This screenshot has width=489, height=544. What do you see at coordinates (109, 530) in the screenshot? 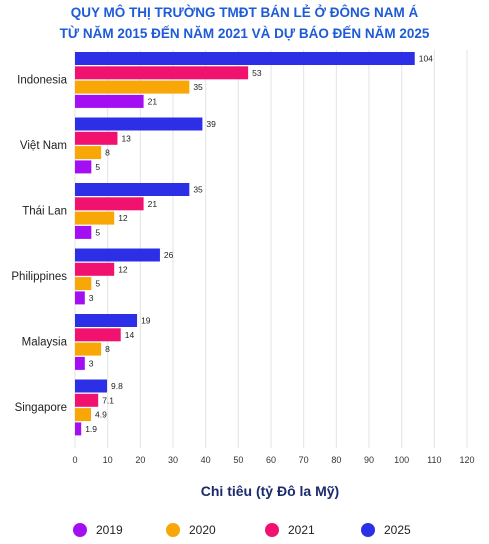
I see `legend-label: 2019` at bounding box center [109, 530].